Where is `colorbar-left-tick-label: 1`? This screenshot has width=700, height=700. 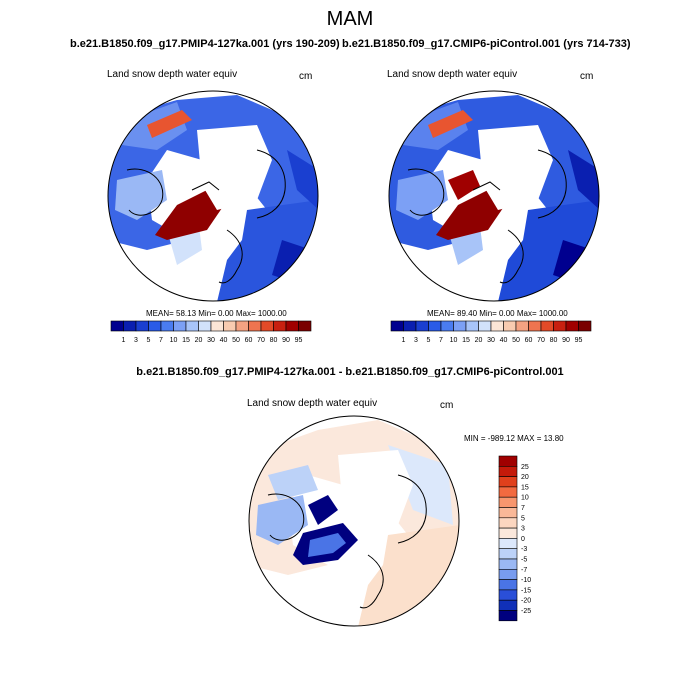
colorbar-left-tick-label: 1 is located at coordinates (124, 340).